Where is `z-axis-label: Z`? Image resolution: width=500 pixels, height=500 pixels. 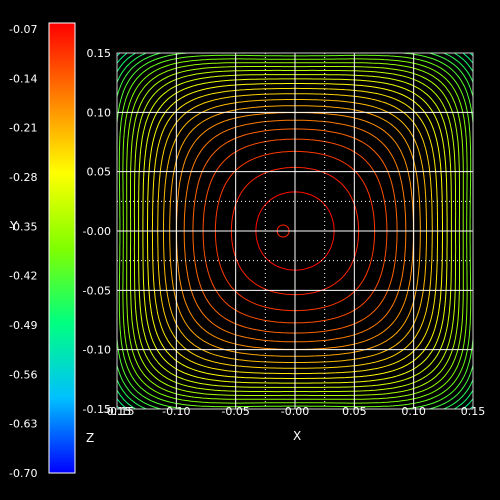 z-axis-label: Z is located at coordinates (90, 438).